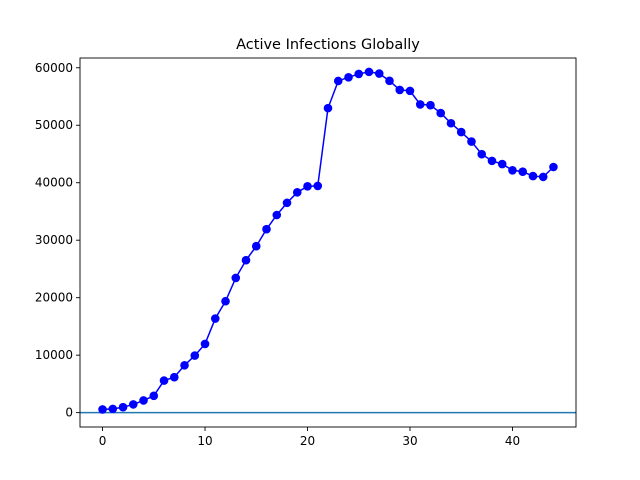 Image resolution: width=640 pixels, height=480 pixels. What do you see at coordinates (409, 441) in the screenshot?
I see `x-tick-label-3: 30` at bounding box center [409, 441].